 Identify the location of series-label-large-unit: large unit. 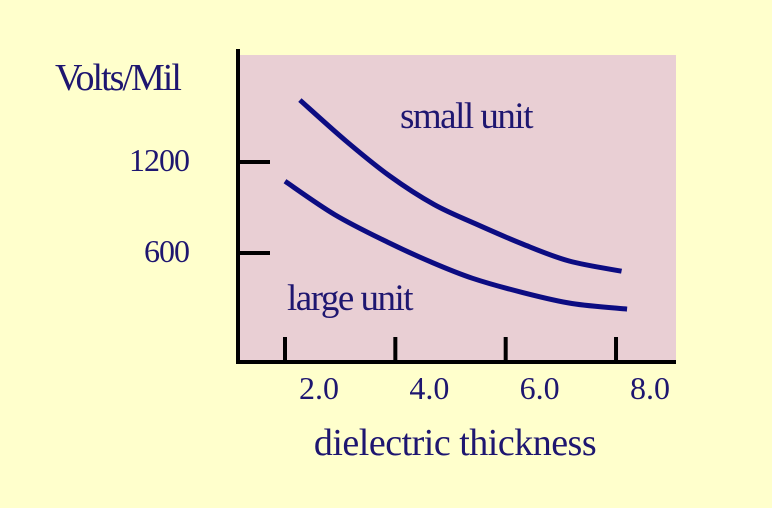
(350, 298).